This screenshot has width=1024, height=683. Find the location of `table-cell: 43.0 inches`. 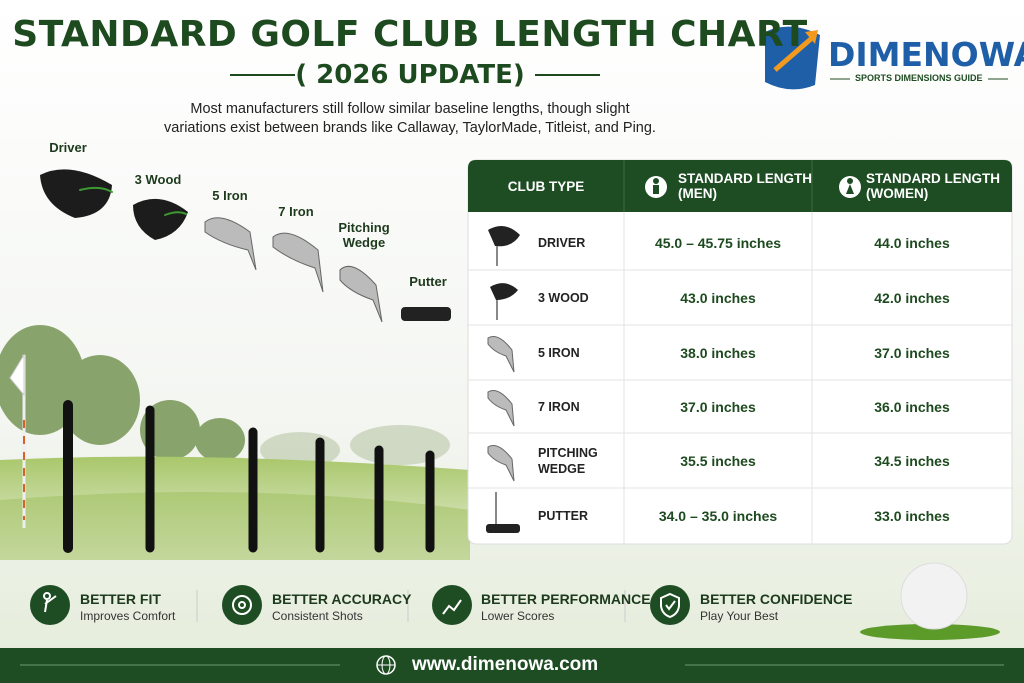

table-cell: 43.0 inches is located at coordinates (718, 297).